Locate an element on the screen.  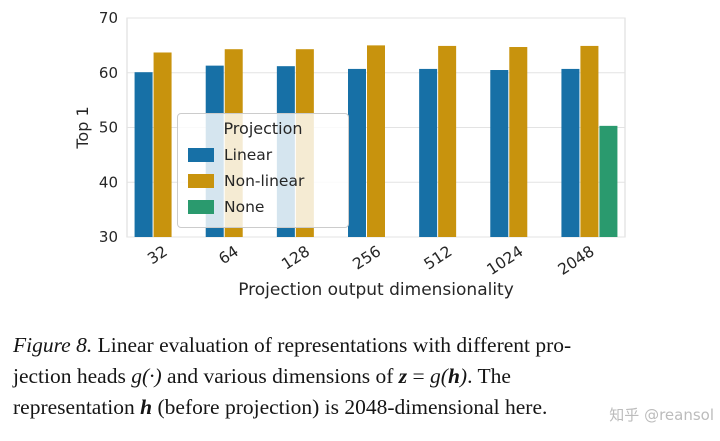
x-tick-label: 1024 is located at coordinates (505, 260).